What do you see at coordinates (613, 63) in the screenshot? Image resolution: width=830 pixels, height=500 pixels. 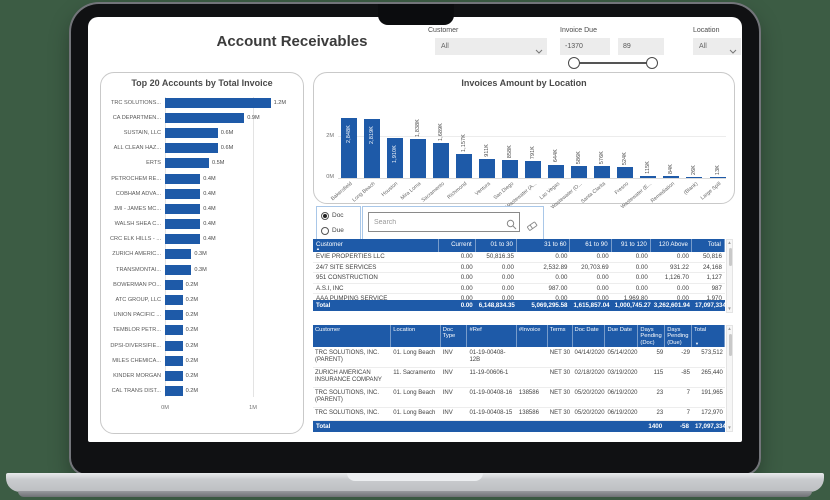 I see `invoice-due-slider-track` at bounding box center [613, 63].